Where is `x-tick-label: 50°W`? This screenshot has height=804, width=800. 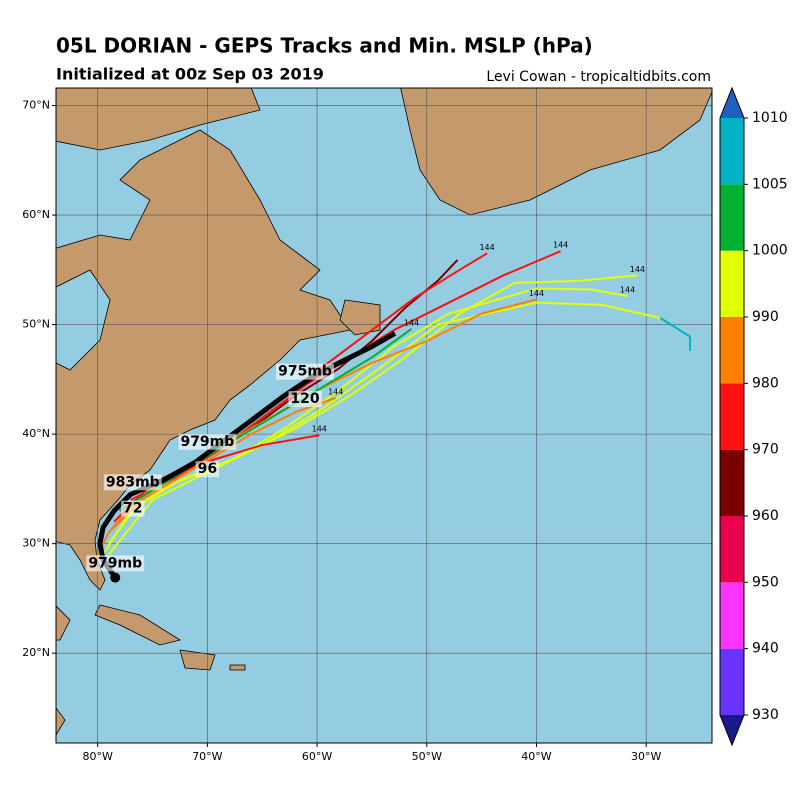
x-tick-label: 50°W is located at coordinates (427, 756).